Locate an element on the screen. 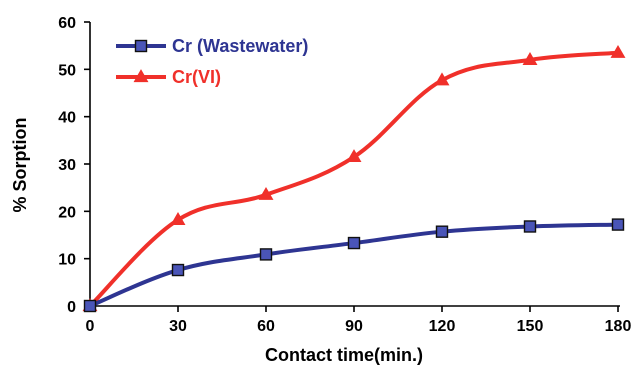 Image resolution: width=636 pixels, height=366 pixels. y-tick-label: 20 is located at coordinates (67, 212).